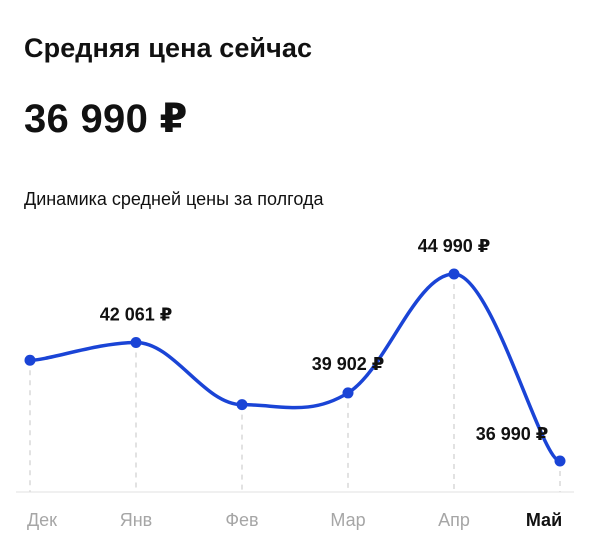 The width and height of the screenshot is (589, 545). I want to click on data-label-Янв: 42 061 ₽, so click(136, 314).